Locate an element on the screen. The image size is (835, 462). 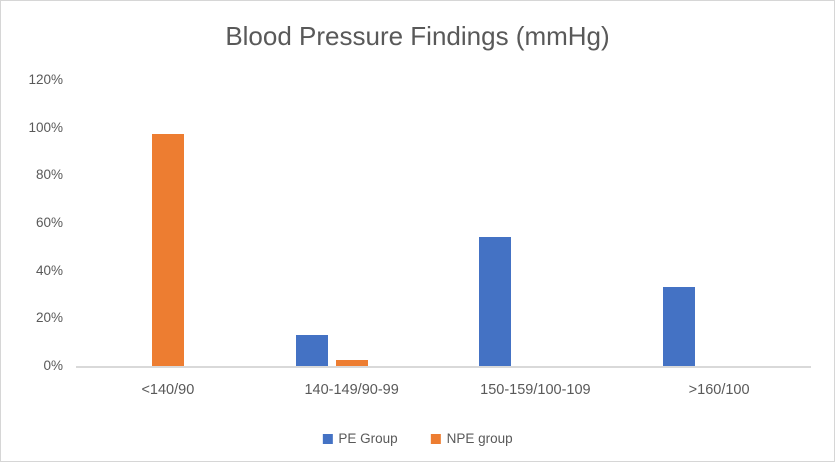
y-axis-tick-label: 40% is located at coordinates (49, 270).